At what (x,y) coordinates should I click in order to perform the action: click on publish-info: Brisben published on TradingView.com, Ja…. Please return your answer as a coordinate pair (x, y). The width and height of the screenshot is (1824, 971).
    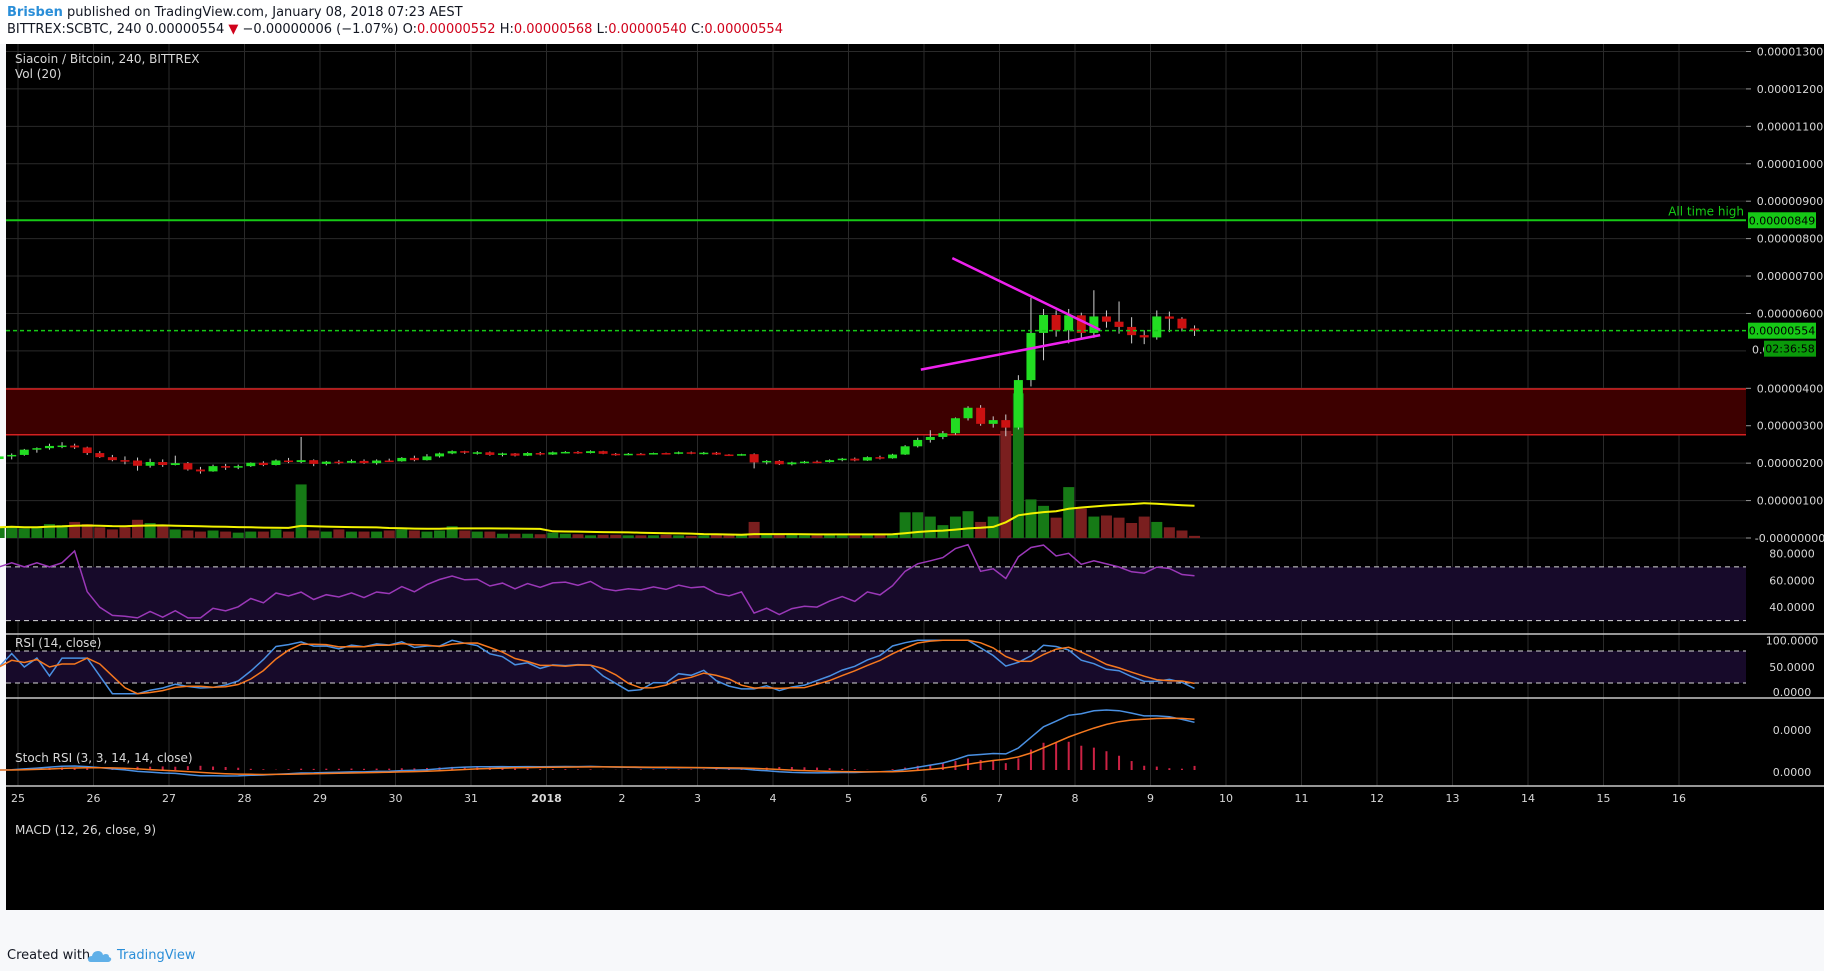
    Looking at the image, I should click on (235, 12).